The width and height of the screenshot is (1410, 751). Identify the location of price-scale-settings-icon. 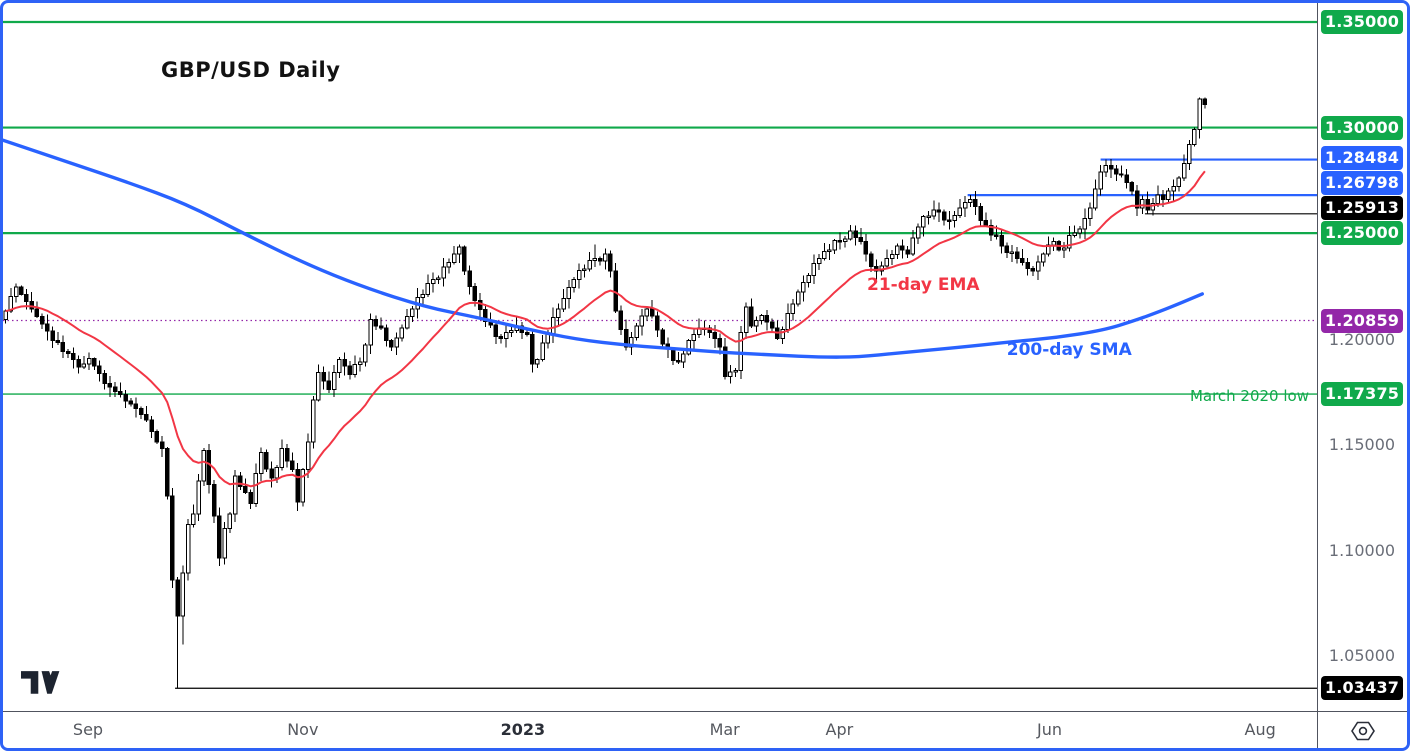
(1363, 731).